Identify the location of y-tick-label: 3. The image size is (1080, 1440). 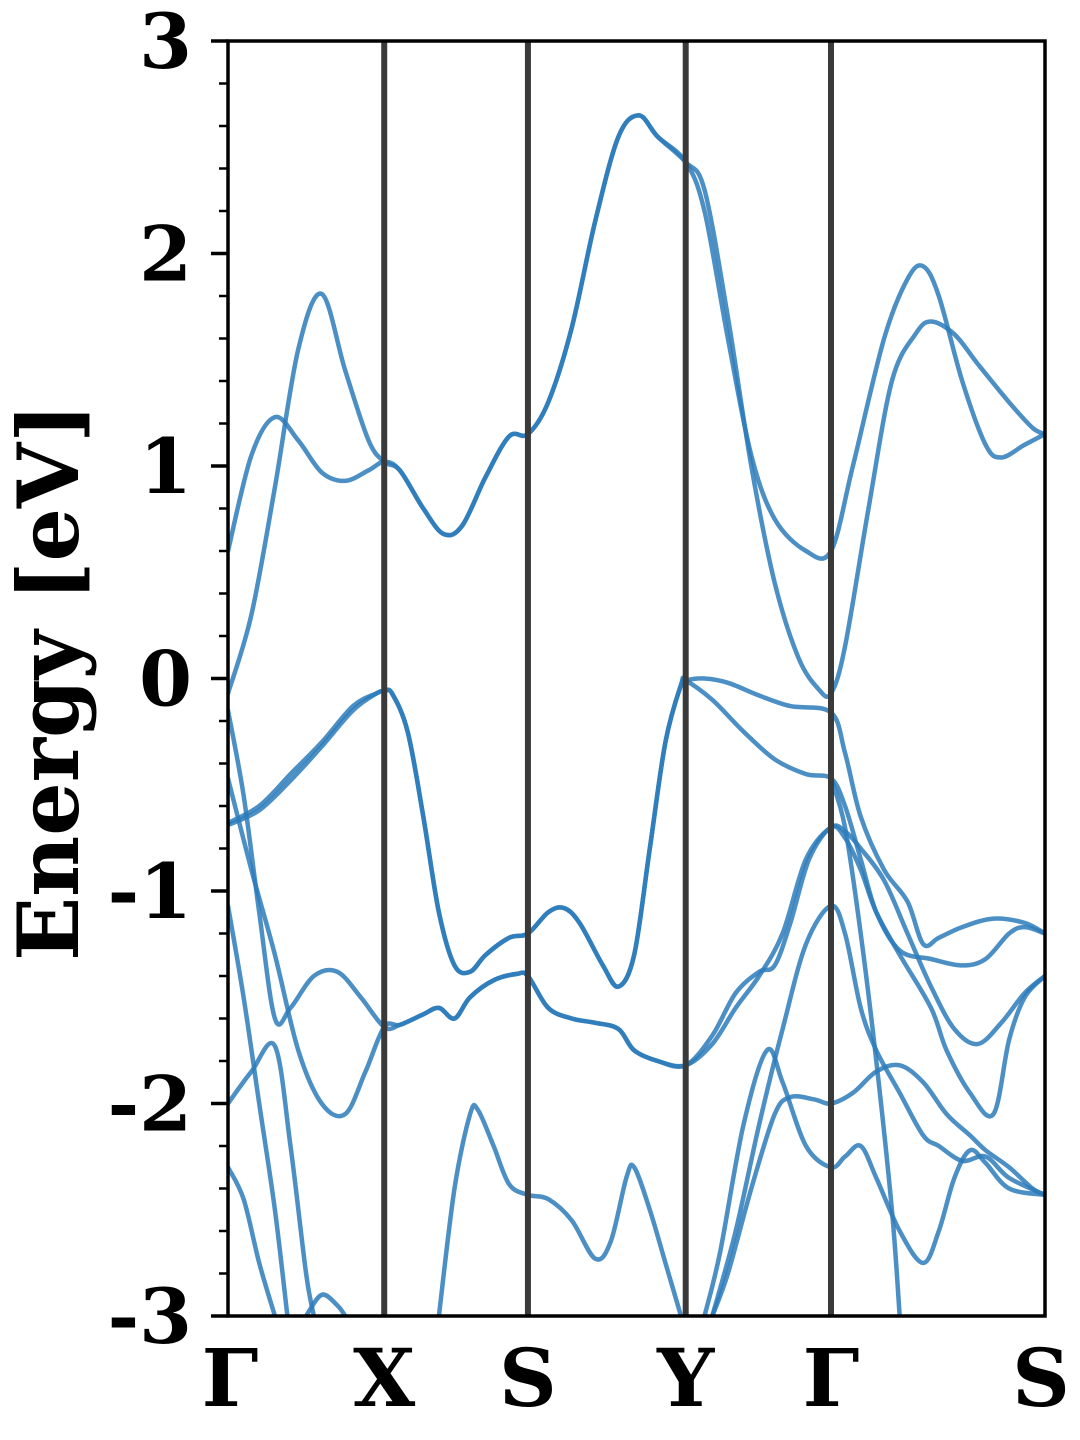
(165, 43).